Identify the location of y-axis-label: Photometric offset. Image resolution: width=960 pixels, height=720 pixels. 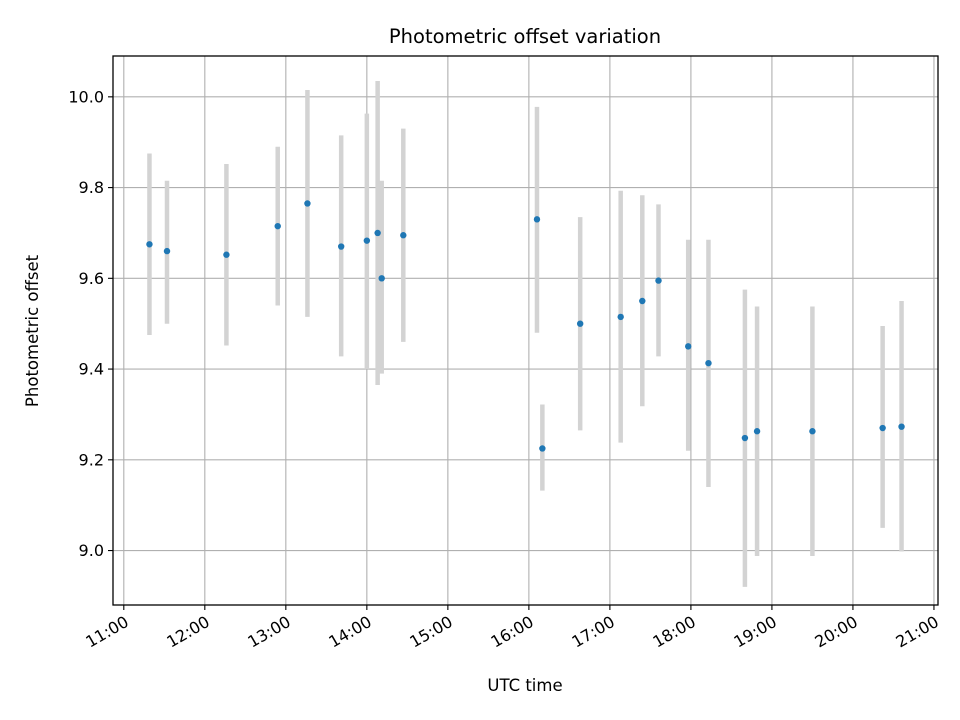
(32, 330).